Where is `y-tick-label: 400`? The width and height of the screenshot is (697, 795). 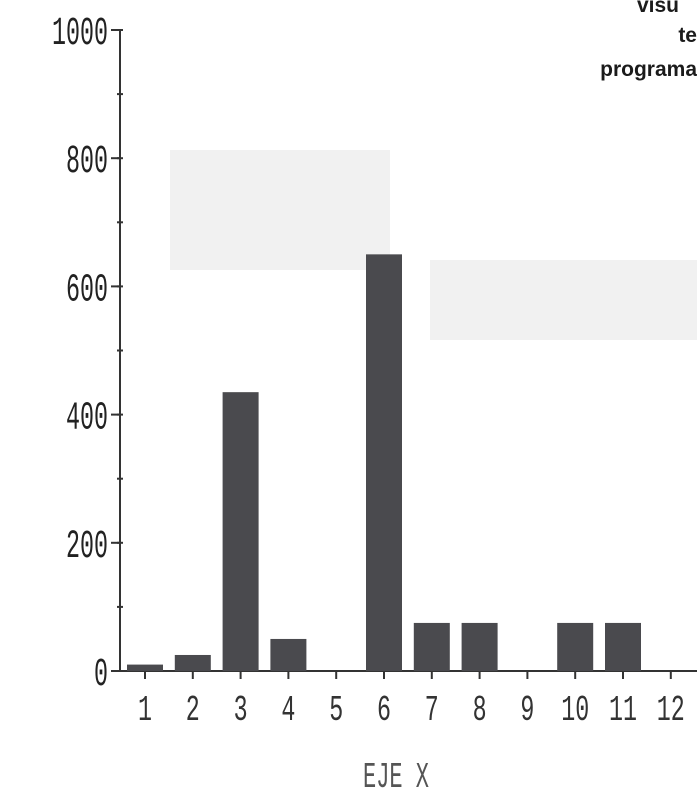 y-tick-label: 400 is located at coordinates (87, 419).